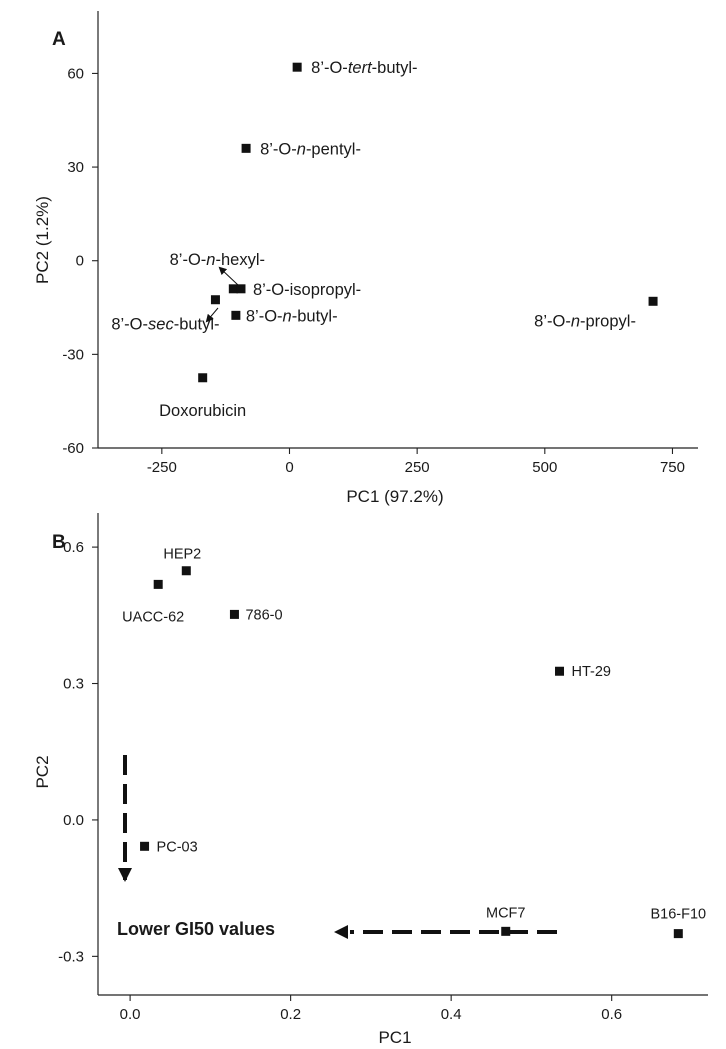 This screenshot has width=726, height=1049. What do you see at coordinates (202, 411) in the screenshot?
I see `panel-a-point-label: Doxorubicin` at bounding box center [202, 411].